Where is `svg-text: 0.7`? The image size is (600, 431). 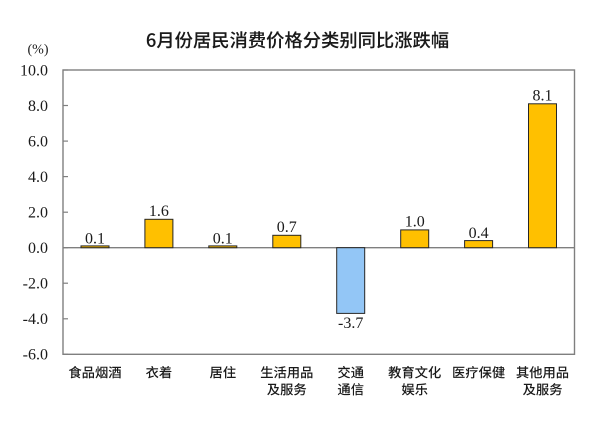
svg-text: 0.7 is located at coordinates (287, 227).